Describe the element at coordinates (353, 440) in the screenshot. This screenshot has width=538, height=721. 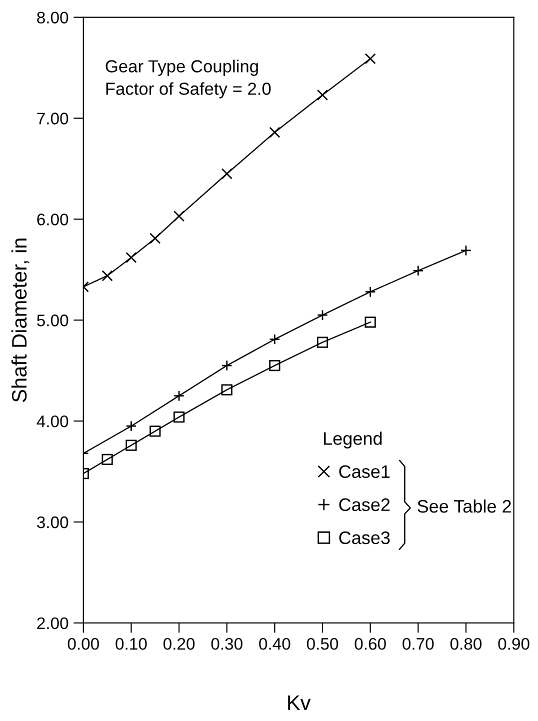
I see `legend-title: Legend` at that location.